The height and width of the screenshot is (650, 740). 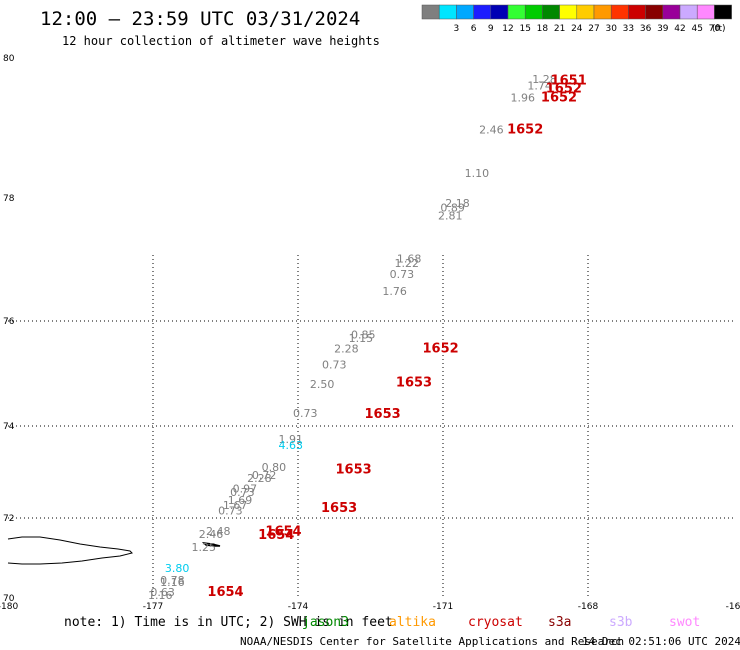 I want to click on longitude-tick-label: -168, so click(x=588, y=607).